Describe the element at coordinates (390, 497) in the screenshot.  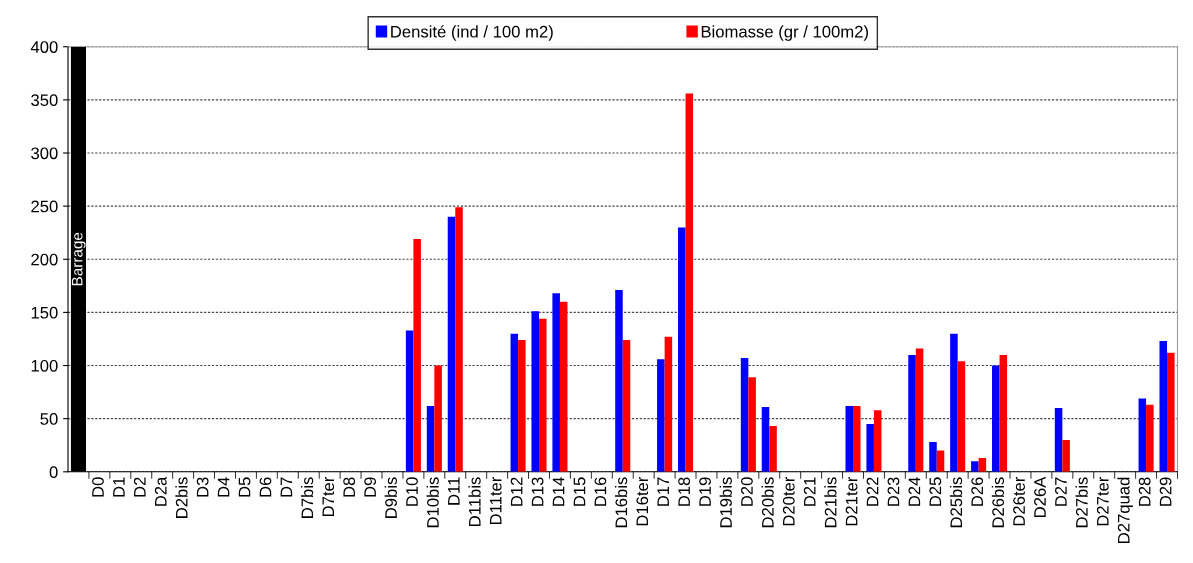
I see `x-tick-label: D9bis` at that location.